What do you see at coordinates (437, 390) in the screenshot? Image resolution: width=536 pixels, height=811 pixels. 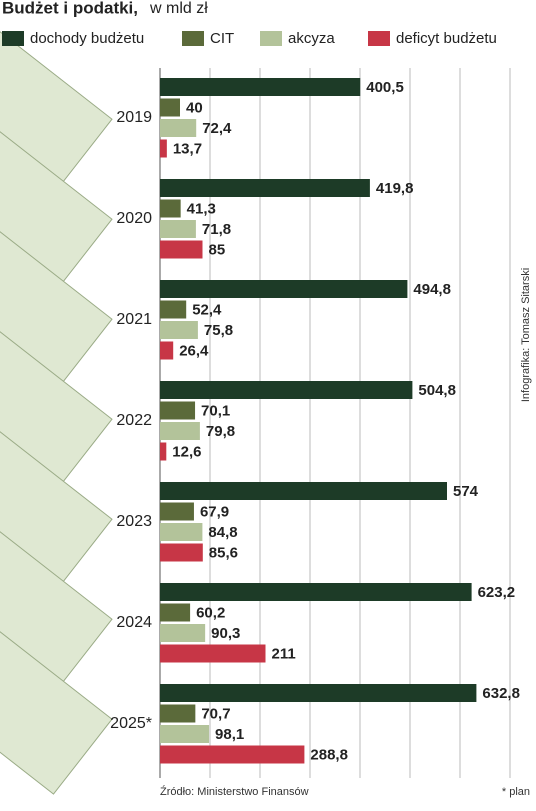 I see `value-label: 504,8` at bounding box center [437, 390].